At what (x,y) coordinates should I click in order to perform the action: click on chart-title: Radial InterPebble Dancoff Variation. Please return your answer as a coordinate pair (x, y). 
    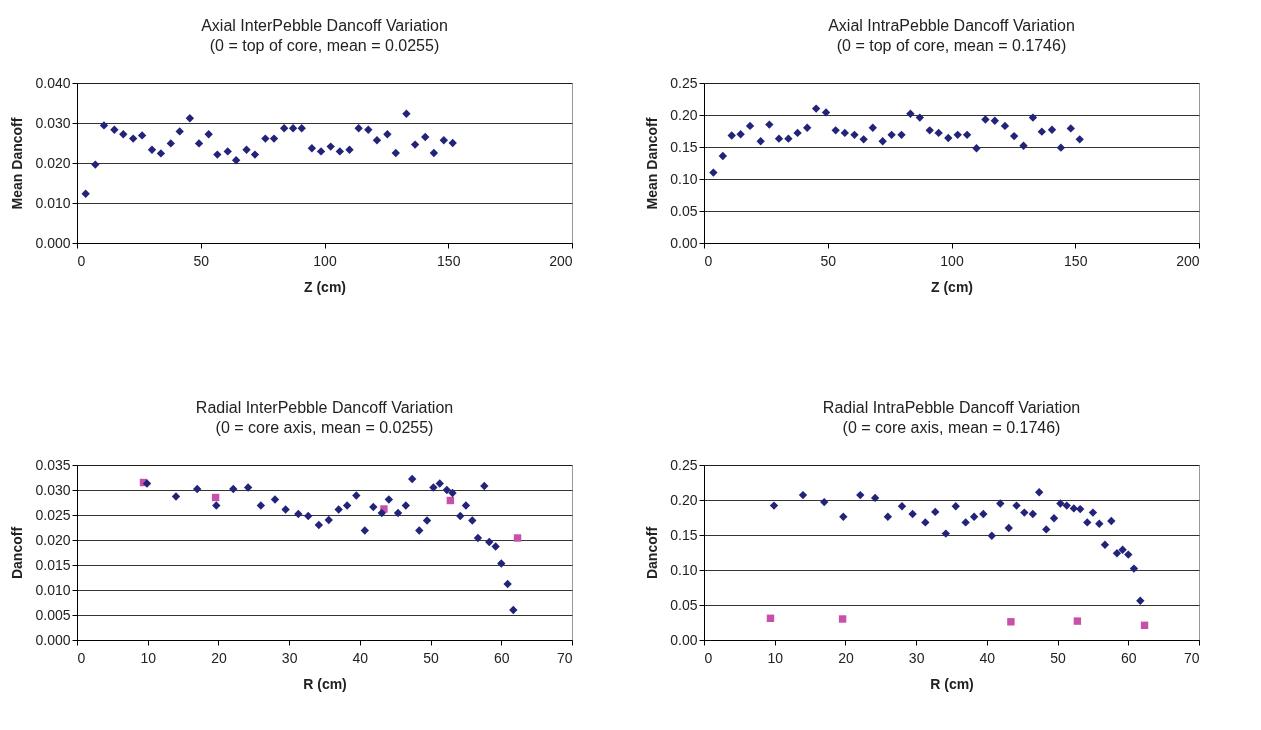
    Looking at the image, I should click on (324, 407).